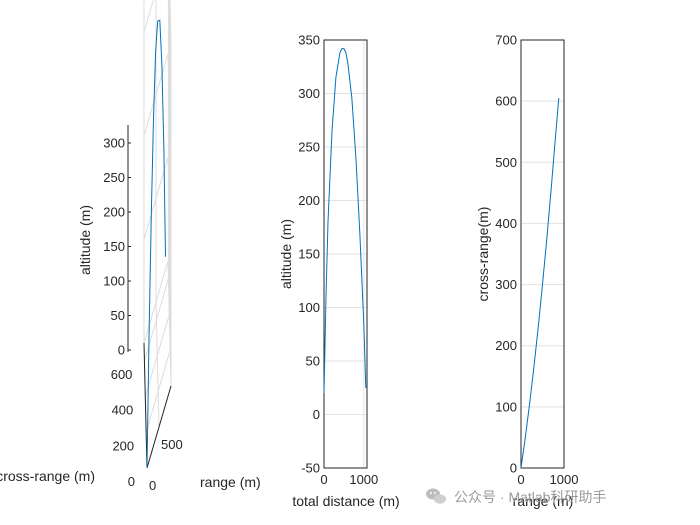  What do you see at coordinates (114, 177) in the screenshot?
I see `z-tick-label: 250` at bounding box center [114, 177].